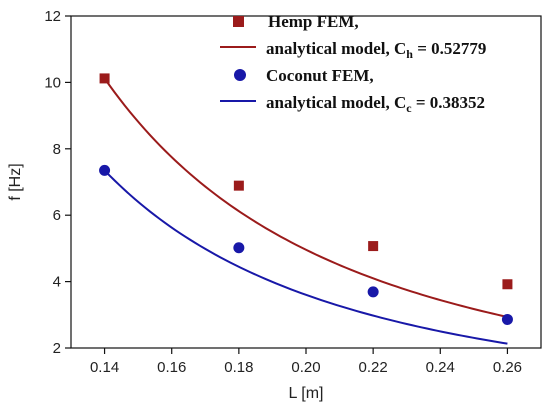 This screenshot has height=409, width=550. Describe the element at coordinates (409, 54) in the screenshot. I see `legend-hemp-model-subscript: h` at that location.